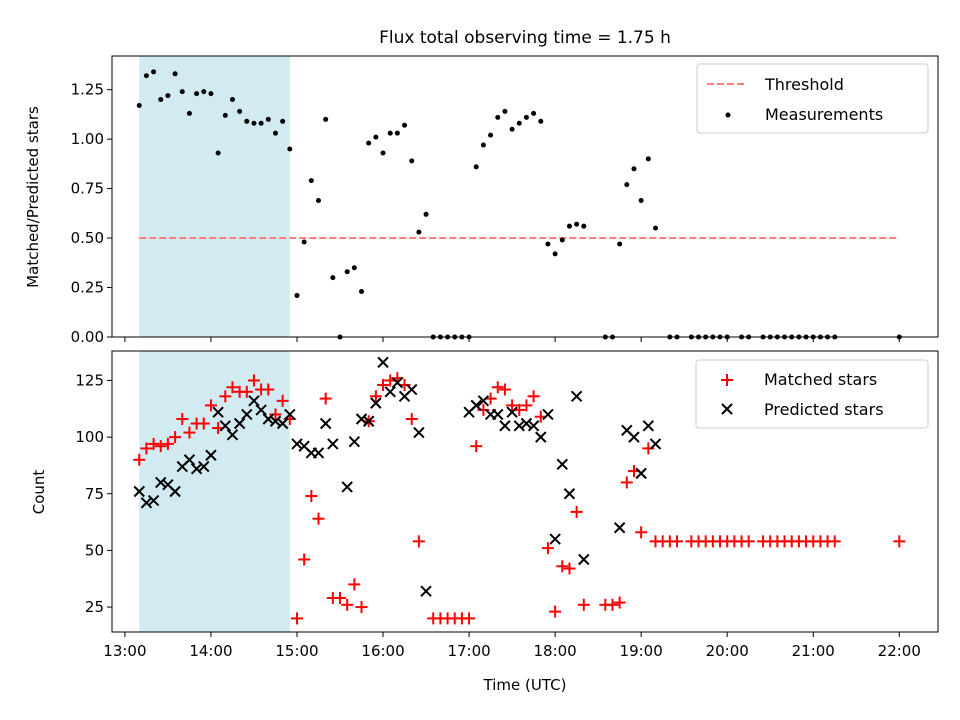 The height and width of the screenshot is (720, 960). What do you see at coordinates (87, 337) in the screenshot?
I see `y-tick-label: 0.00` at bounding box center [87, 337].